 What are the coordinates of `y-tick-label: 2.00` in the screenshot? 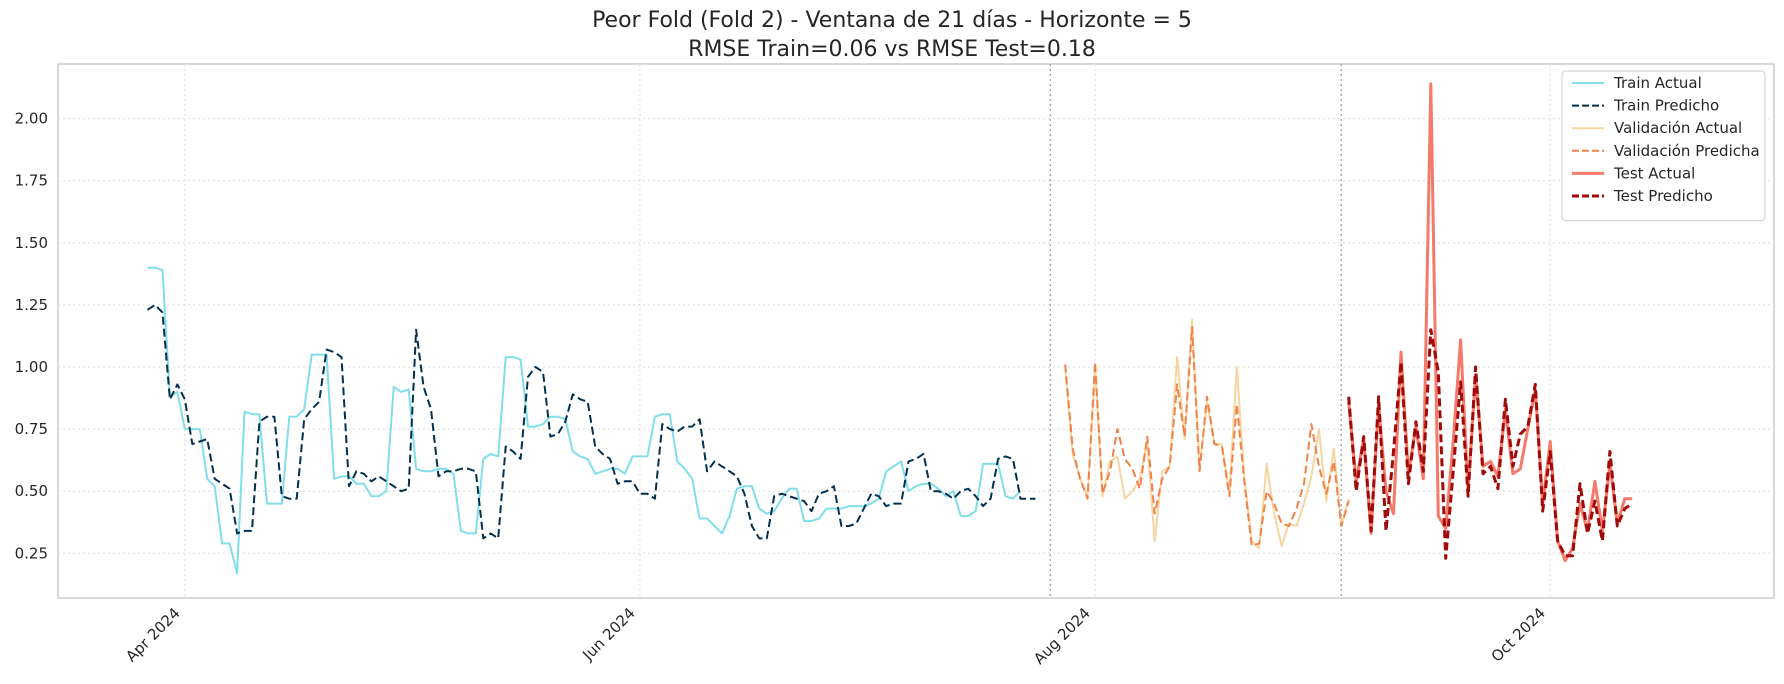 It's located at (31, 119).